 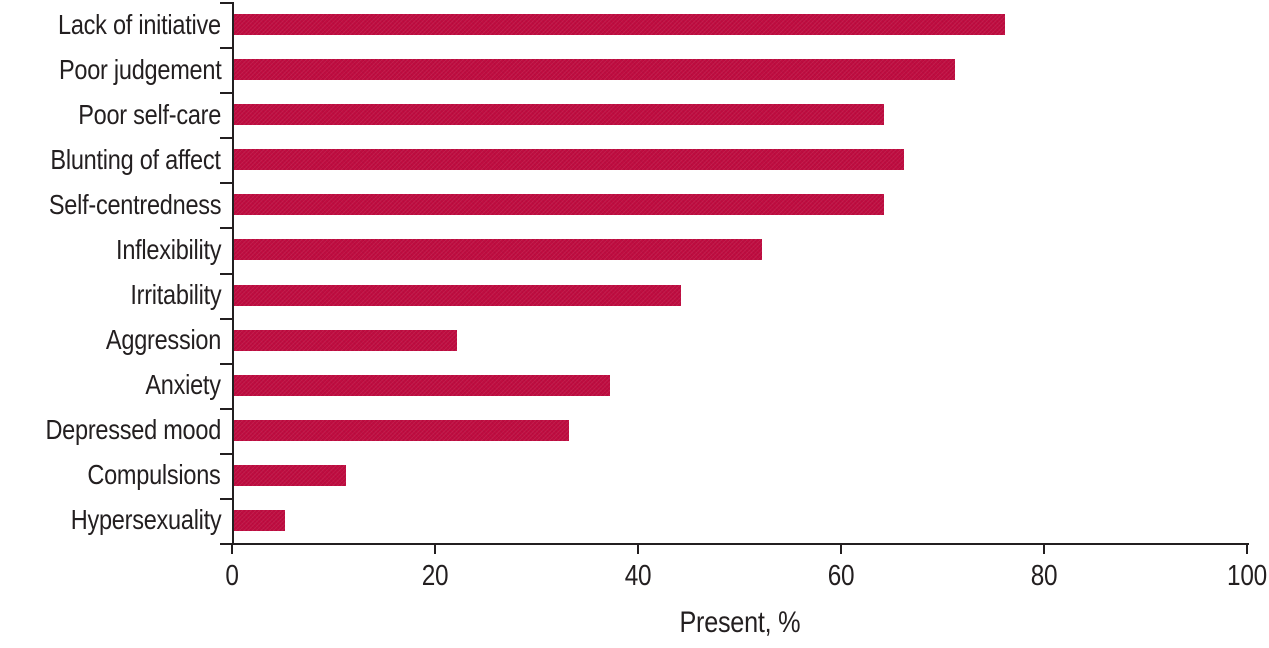 I want to click on category-label: Poor judgement, so click(x=116, y=69).